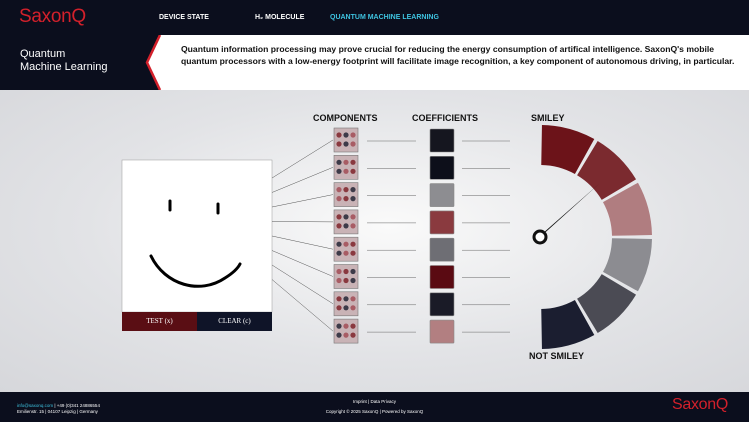 This screenshot has width=749, height=422. I want to click on gauge-label: SMILEY, so click(548, 118).